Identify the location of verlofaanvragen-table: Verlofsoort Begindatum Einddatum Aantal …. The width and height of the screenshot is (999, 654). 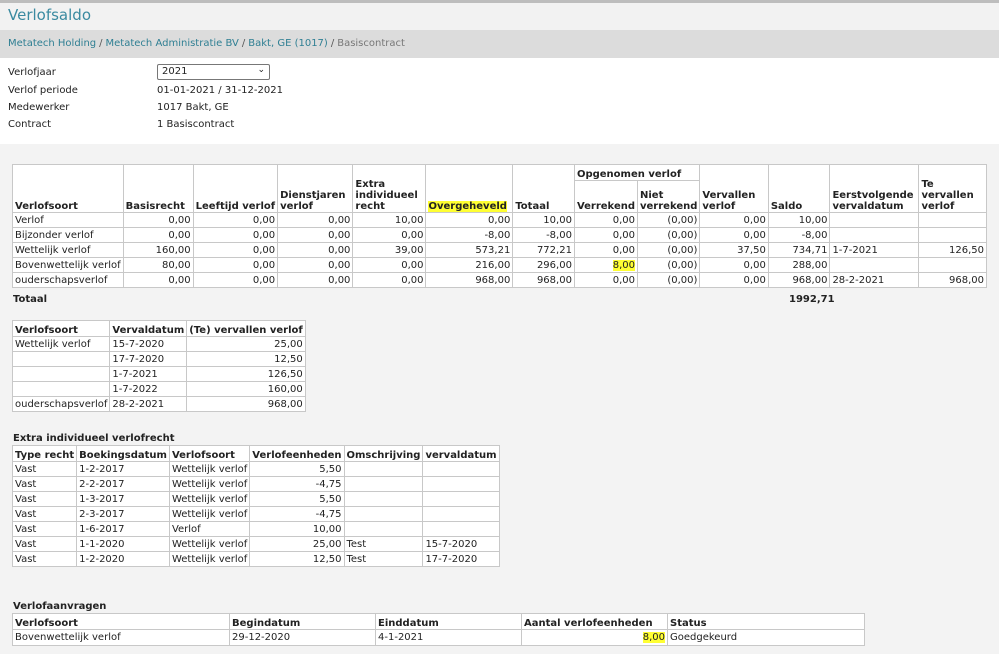
(438, 629).